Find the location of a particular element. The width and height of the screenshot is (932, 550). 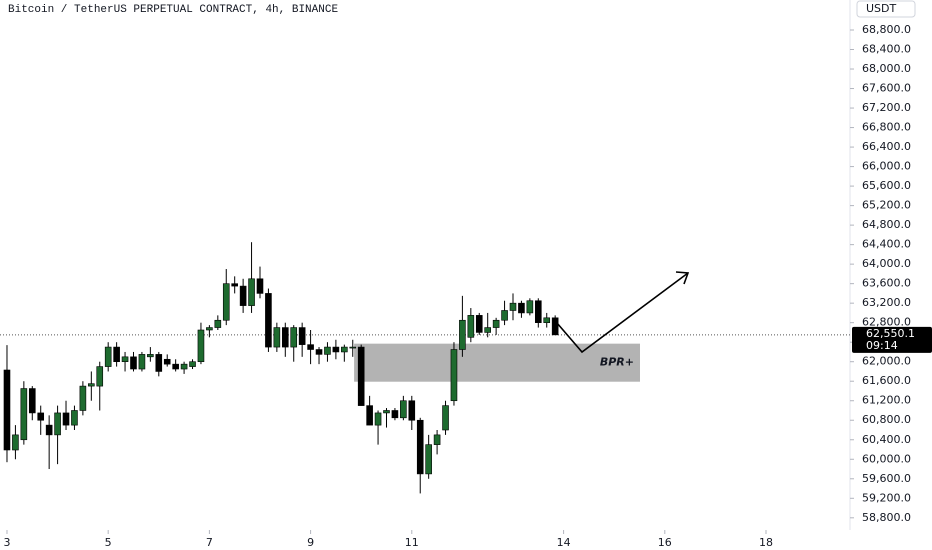

projection-arrow is located at coordinates (622, 313).